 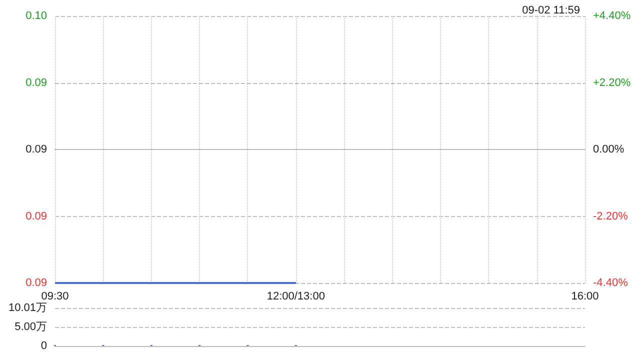 What do you see at coordinates (27, 308) in the screenshot?
I see `y-tick-label: 10.01万` at bounding box center [27, 308].